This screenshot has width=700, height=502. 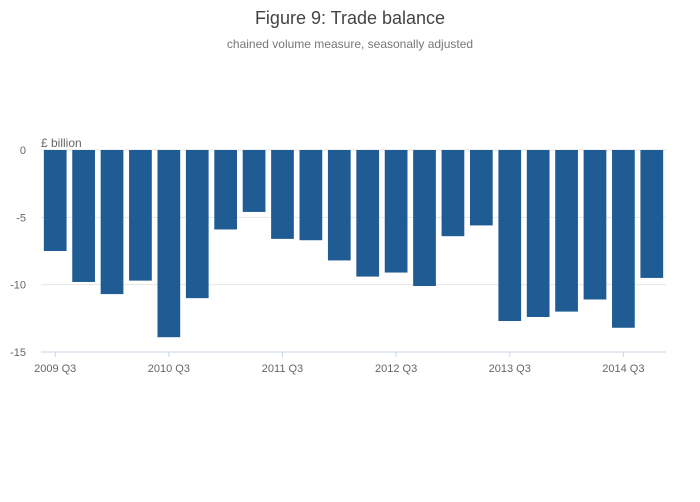 What do you see at coordinates (18, 252) in the screenshot?
I see `y-axis-ticks: 0 -5 -10 -15` at bounding box center [18, 252].